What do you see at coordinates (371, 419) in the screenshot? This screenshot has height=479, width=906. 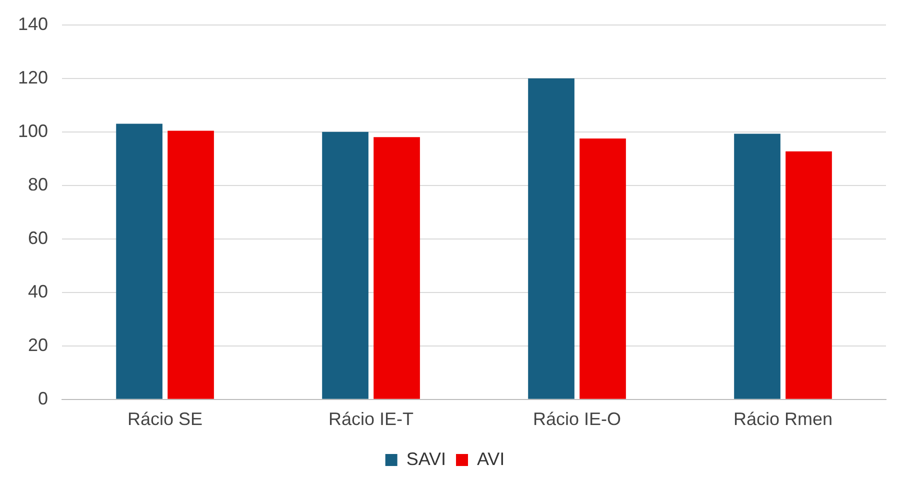 I see `x-tick-label: Rácio IE-T` at bounding box center [371, 419].